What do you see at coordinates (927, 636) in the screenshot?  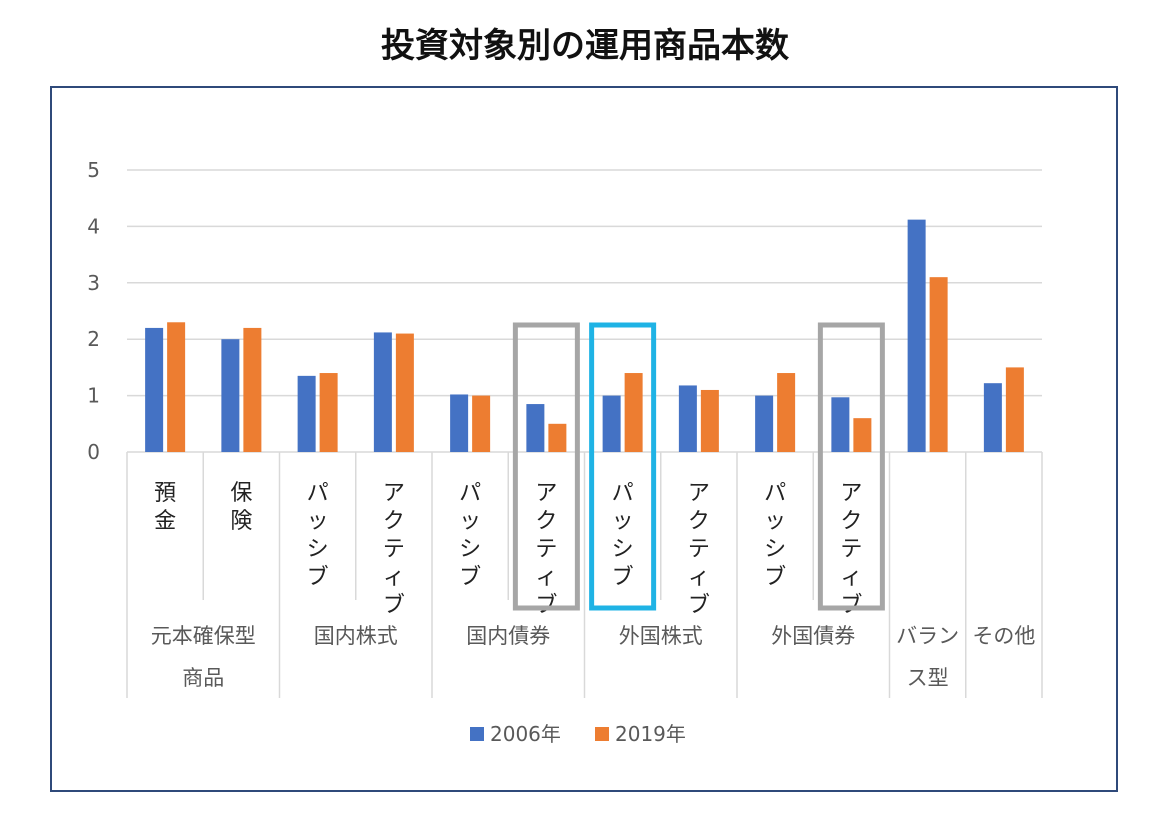 I see `group-label: バラン` at bounding box center [927, 636].